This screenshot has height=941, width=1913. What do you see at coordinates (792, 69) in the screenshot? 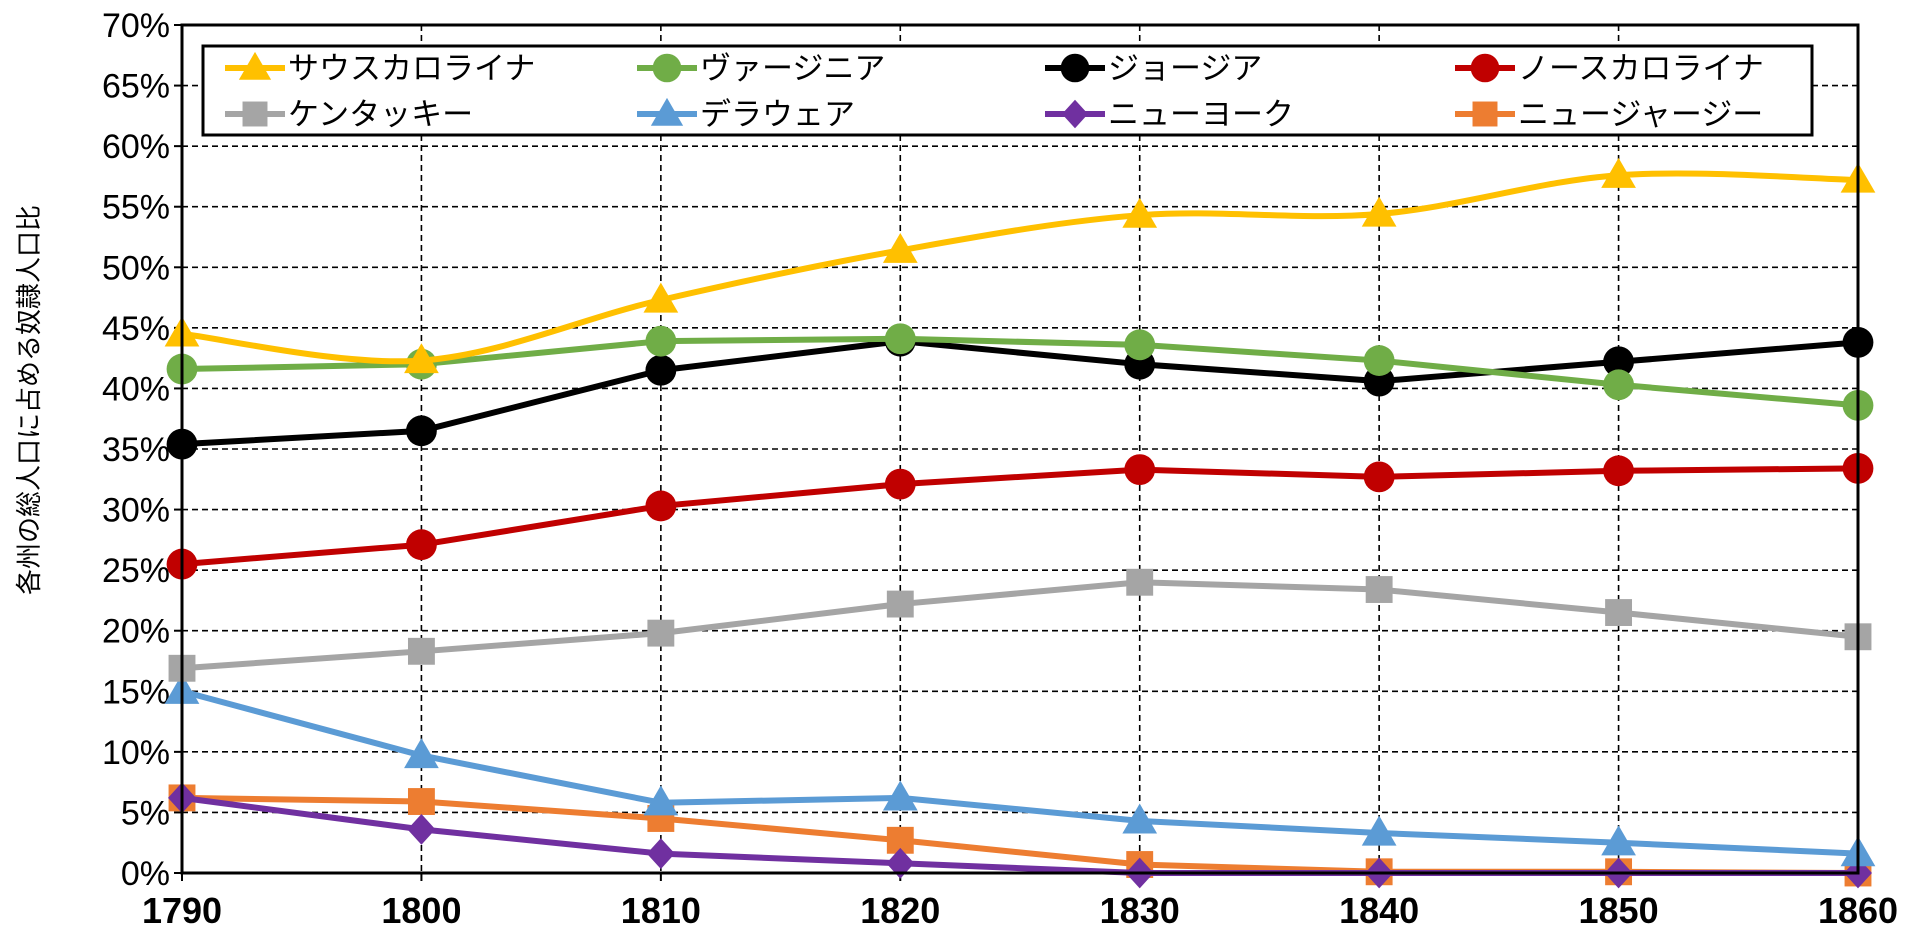
I see `legend-label: ヴァージニア` at bounding box center [792, 69].